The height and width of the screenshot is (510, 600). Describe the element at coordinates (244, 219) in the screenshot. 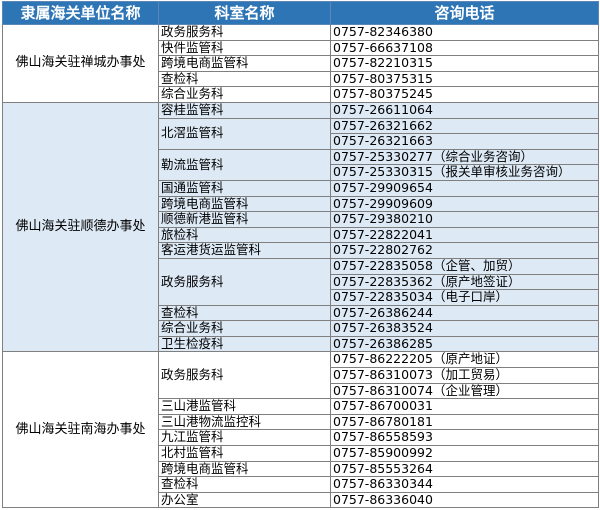

I see `section-name-cell: 顺德新港监管科` at that location.